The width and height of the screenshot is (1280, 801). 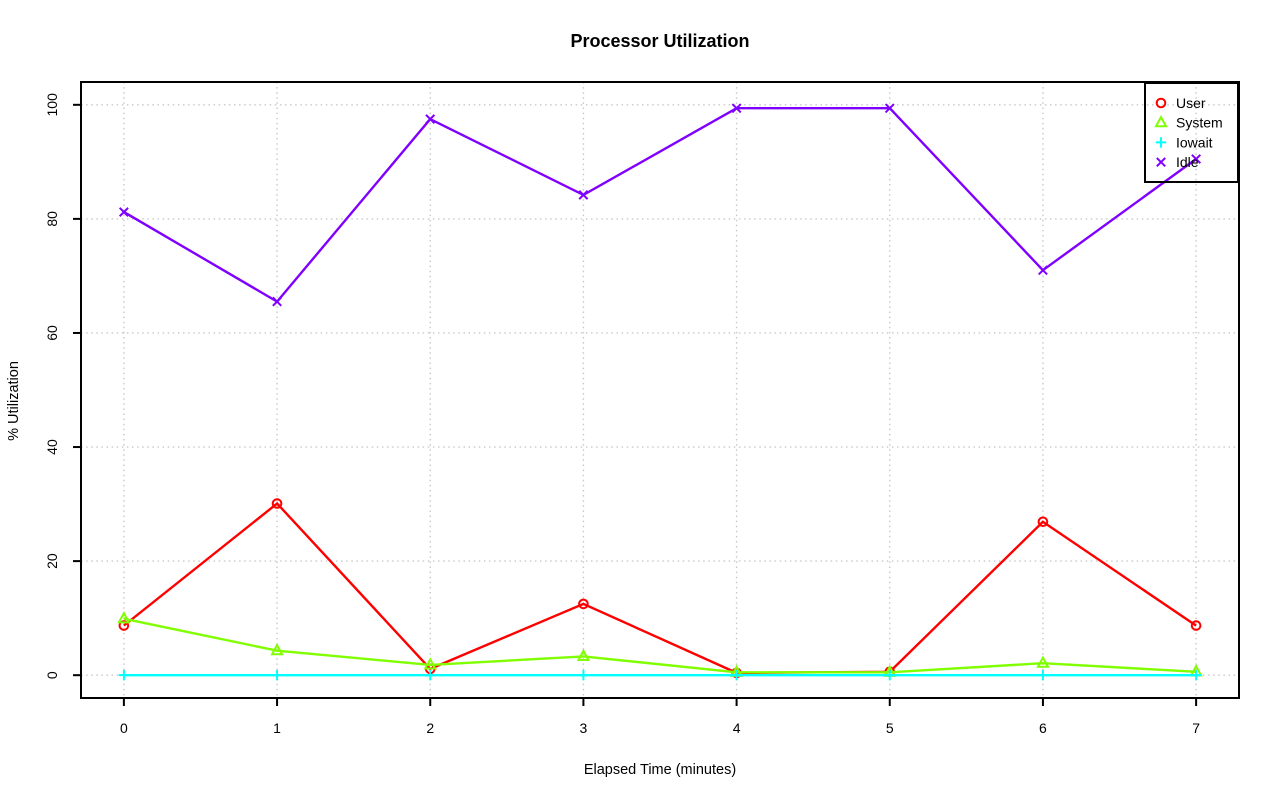 What do you see at coordinates (52, 675) in the screenshot?
I see `y-tick-label: 0` at bounding box center [52, 675].